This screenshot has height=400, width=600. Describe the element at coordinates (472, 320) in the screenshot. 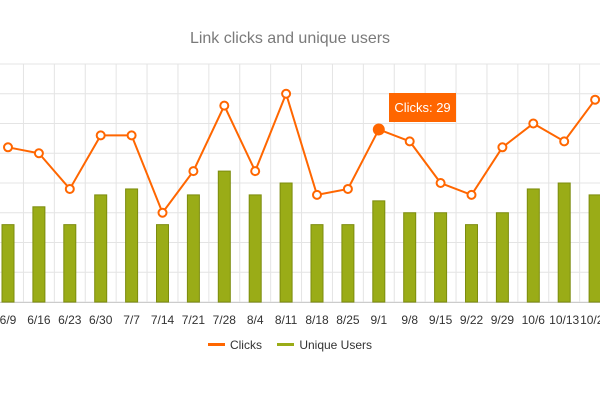

I see `x-tick-label: 9/22` at that location.